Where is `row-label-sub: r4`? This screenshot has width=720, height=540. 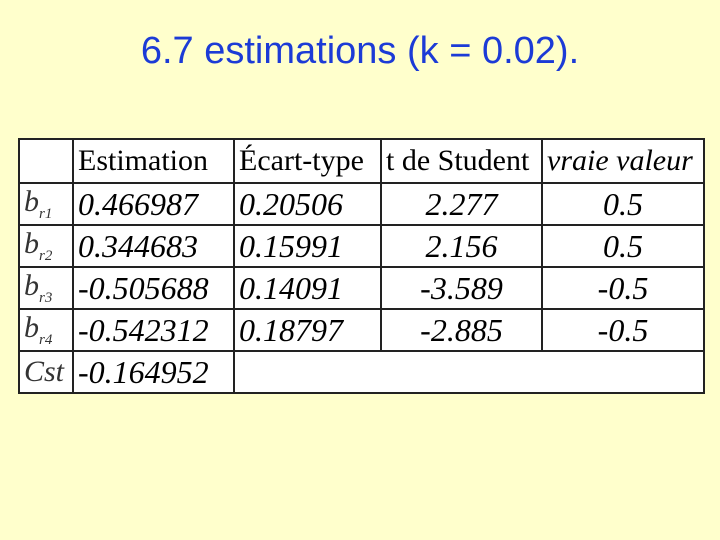
row-label-sub: r4 is located at coordinates (46, 340).